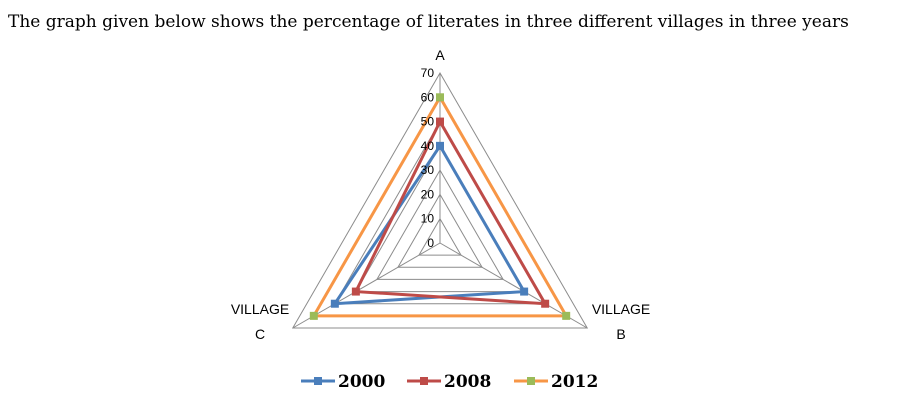 The height and width of the screenshot is (412, 904). I want to click on legend-label: 2012, so click(574, 382).